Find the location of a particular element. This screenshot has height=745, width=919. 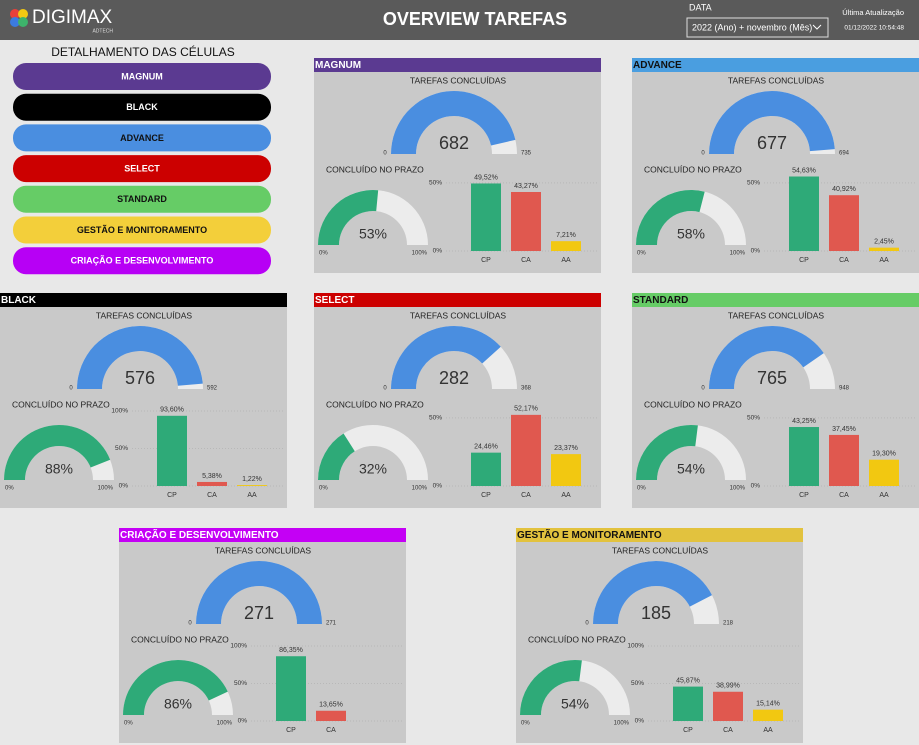

nav-button-label: ADVANCE is located at coordinates (142, 138).